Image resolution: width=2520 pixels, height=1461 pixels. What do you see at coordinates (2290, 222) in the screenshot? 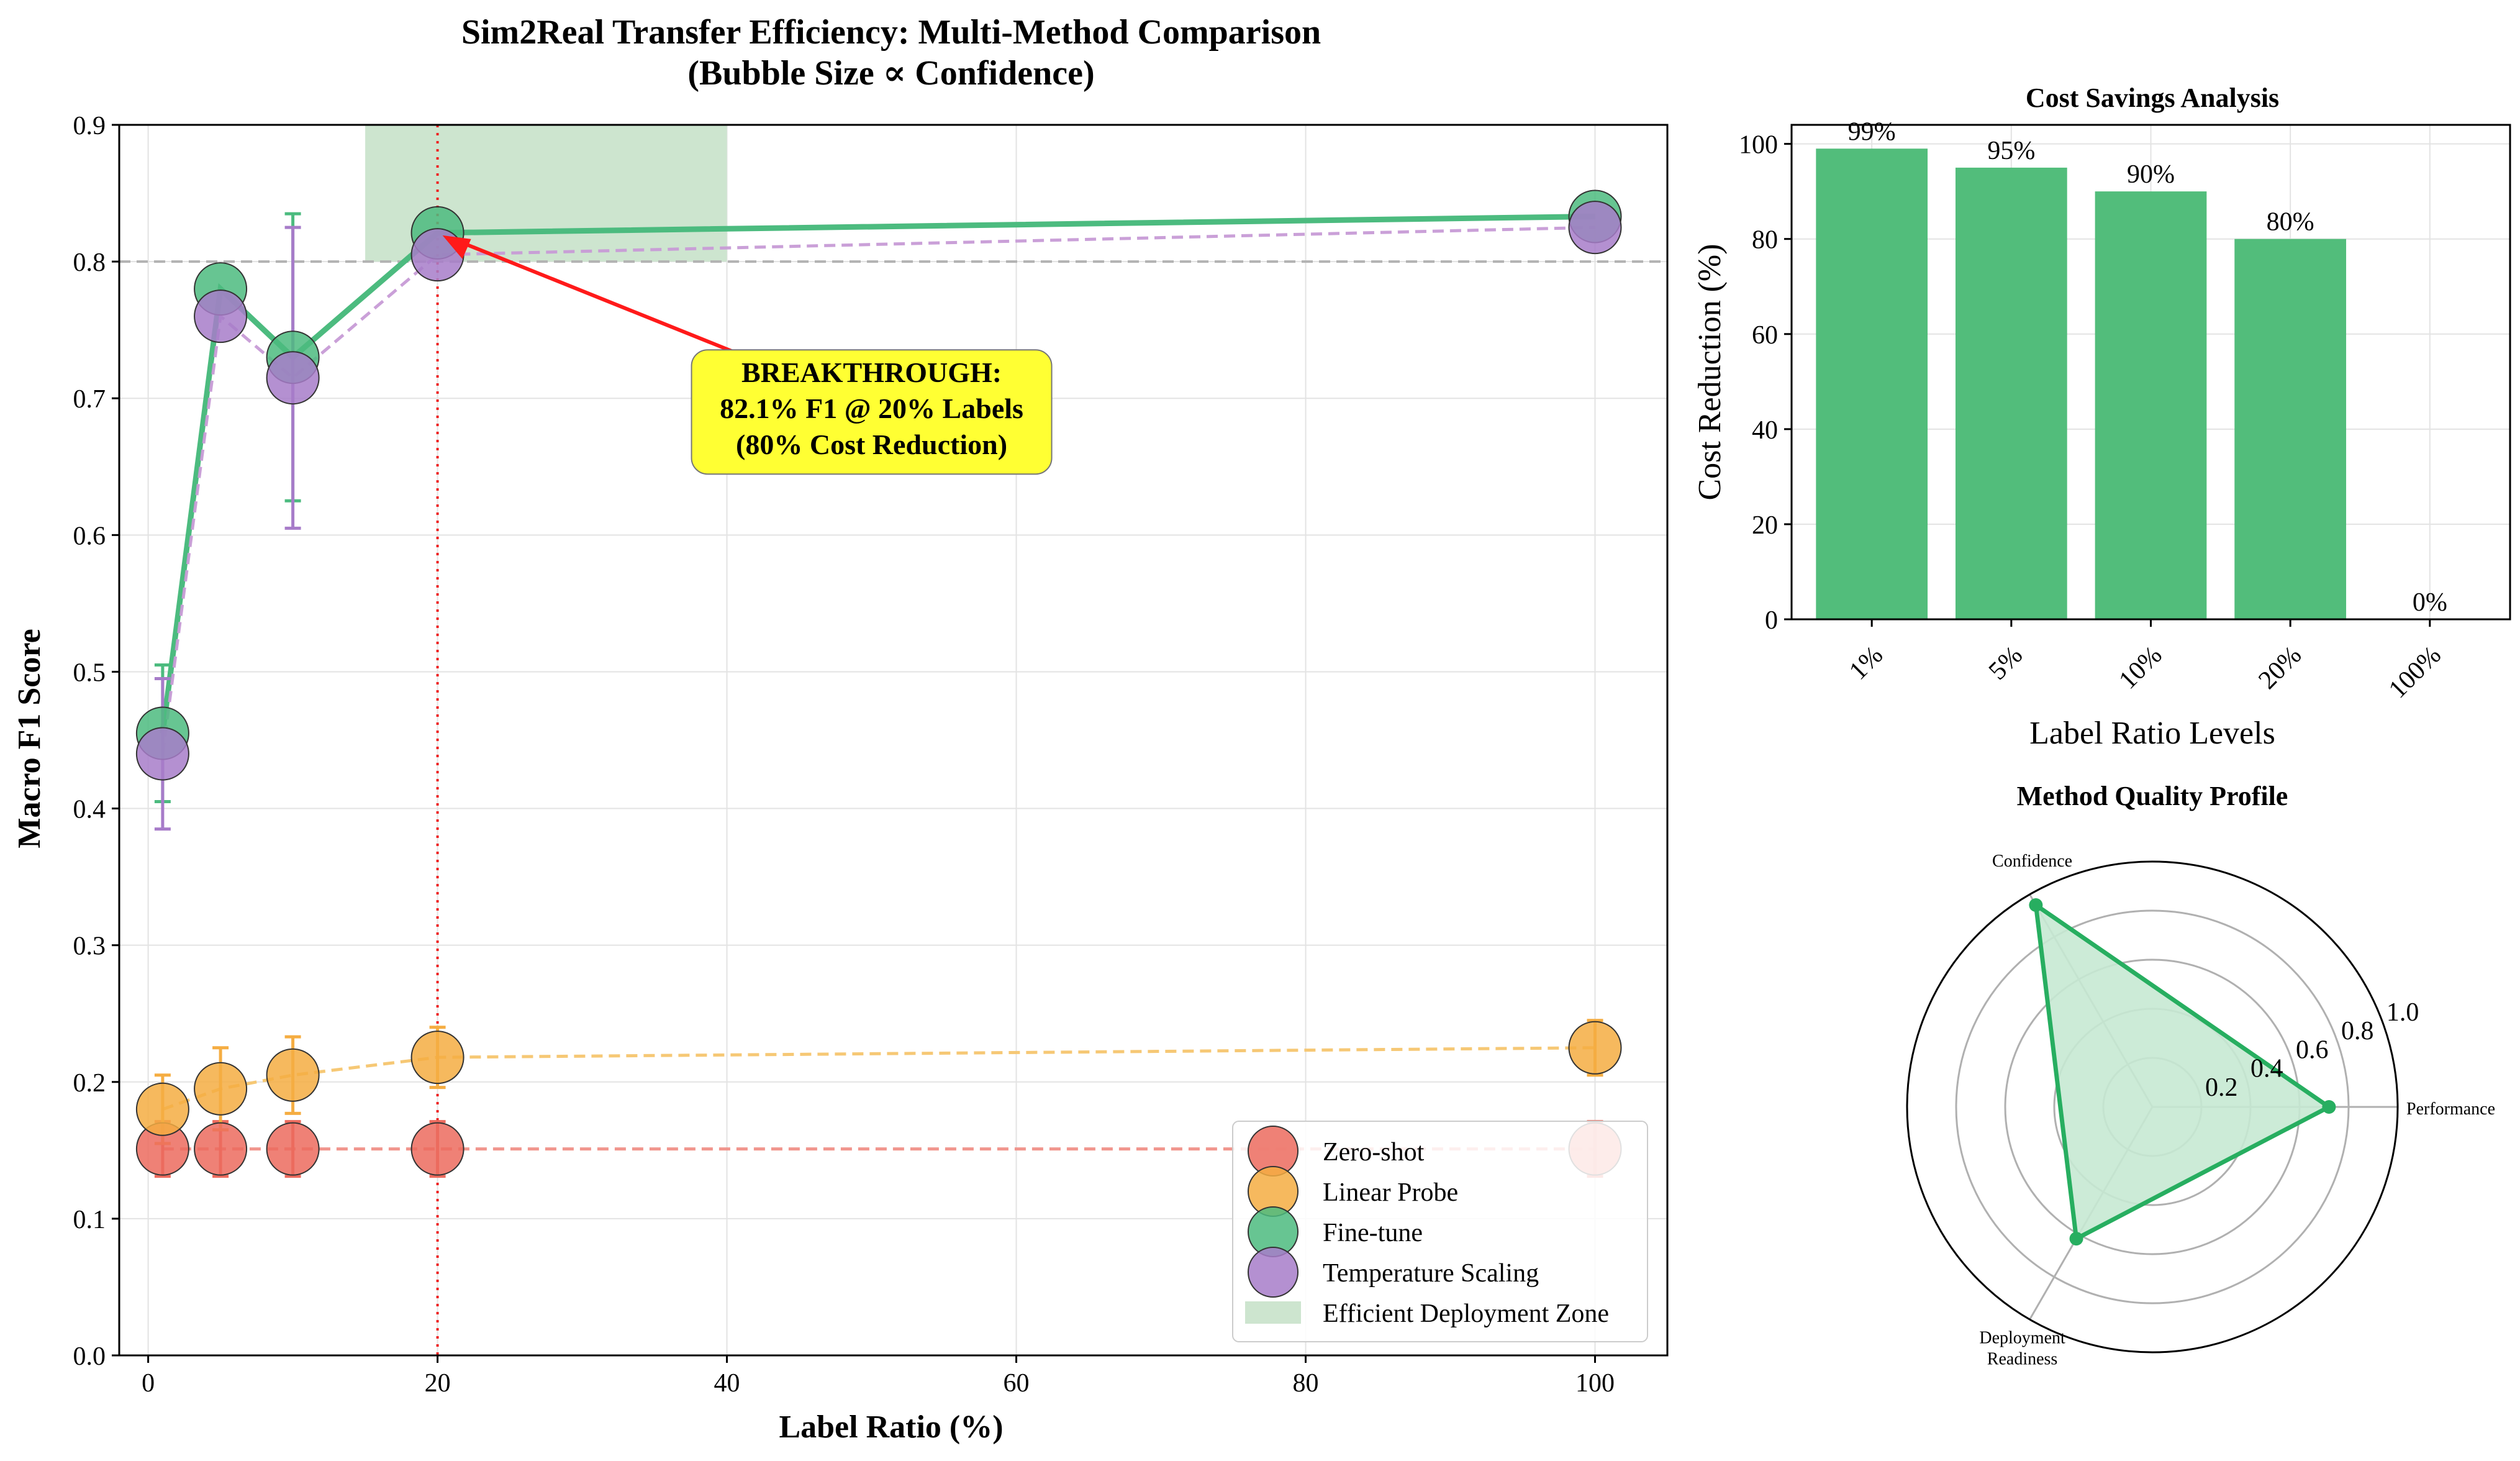
I see `bar-value-label: 80%` at bounding box center [2290, 222].